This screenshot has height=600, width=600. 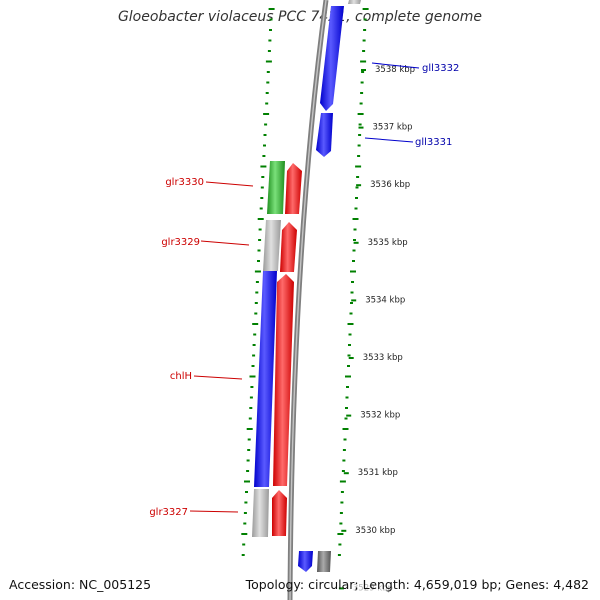 I want to click on kbp-label: 3536 kbp, so click(x=390, y=185).